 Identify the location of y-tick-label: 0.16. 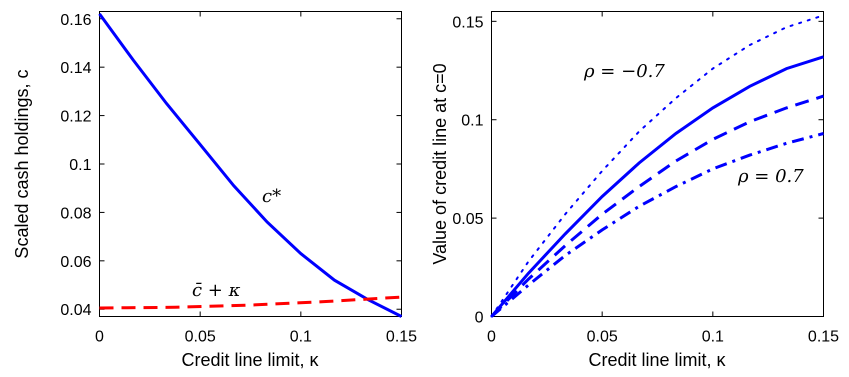
(75, 20).